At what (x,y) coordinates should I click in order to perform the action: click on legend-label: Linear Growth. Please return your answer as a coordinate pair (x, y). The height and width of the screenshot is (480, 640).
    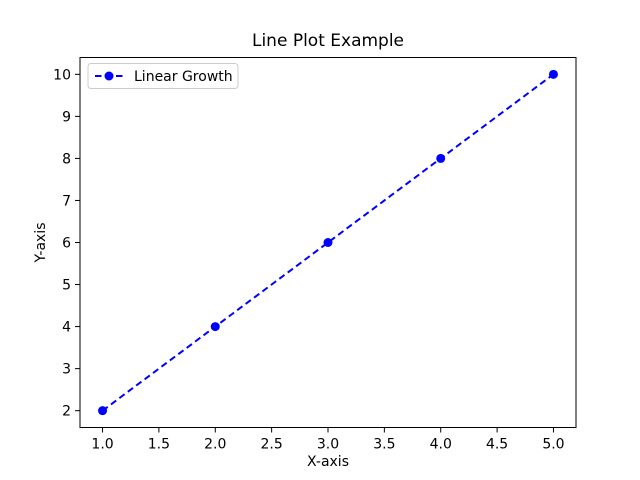
    Looking at the image, I should click on (183, 77).